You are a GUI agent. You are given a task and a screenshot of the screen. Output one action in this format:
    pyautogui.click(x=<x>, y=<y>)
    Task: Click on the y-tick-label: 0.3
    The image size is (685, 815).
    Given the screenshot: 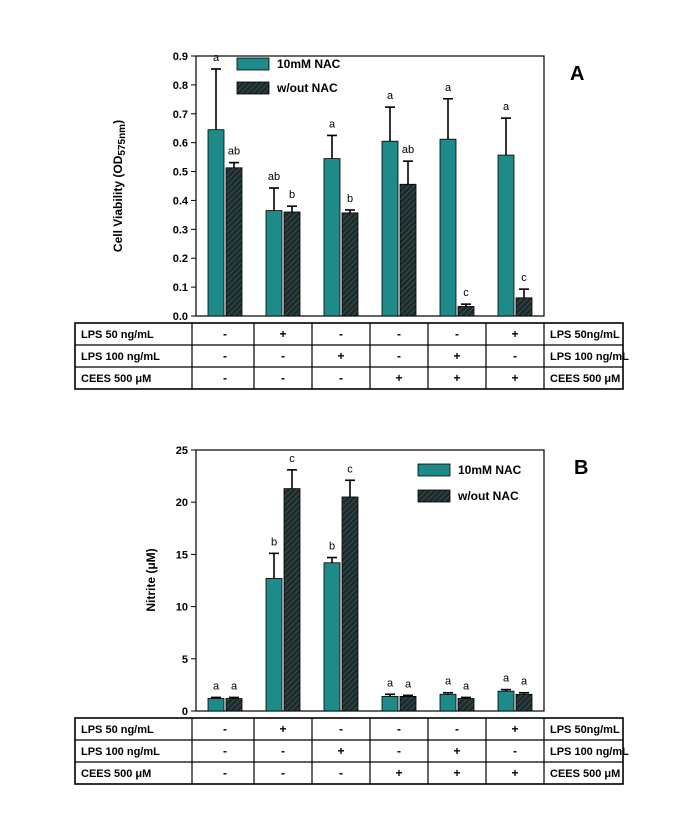 What is the action you would take?
    pyautogui.click(x=180, y=230)
    